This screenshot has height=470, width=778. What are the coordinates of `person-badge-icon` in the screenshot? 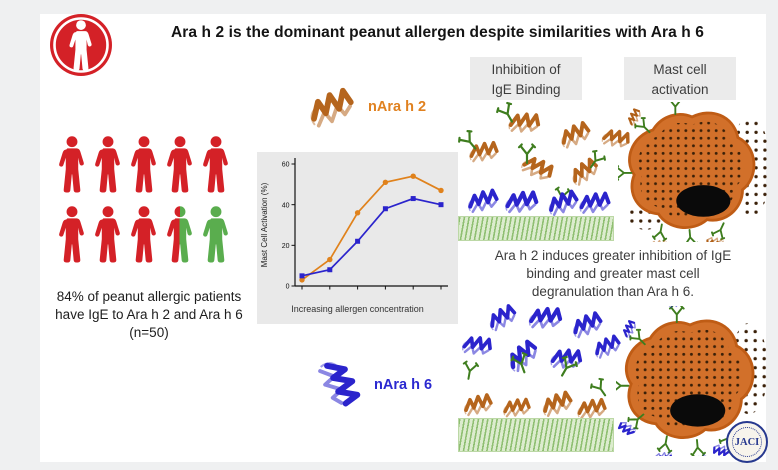 It's located at (81, 45).